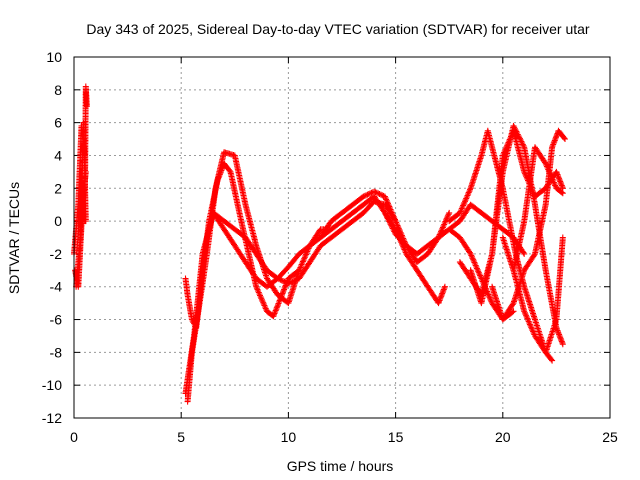 Image resolution: width=640 pixels, height=480 pixels. What do you see at coordinates (56, 352) in the screenshot?
I see `y-tick-label: -8` at bounding box center [56, 352].